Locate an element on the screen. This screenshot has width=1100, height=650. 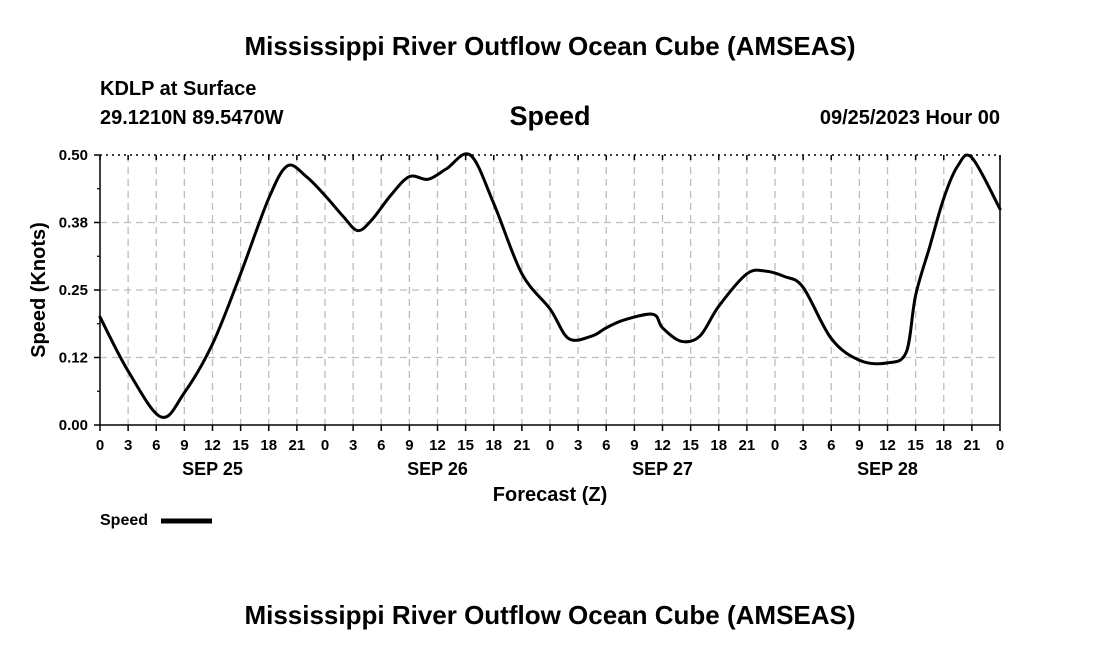
date-label: SEP 25 is located at coordinates (212, 469).